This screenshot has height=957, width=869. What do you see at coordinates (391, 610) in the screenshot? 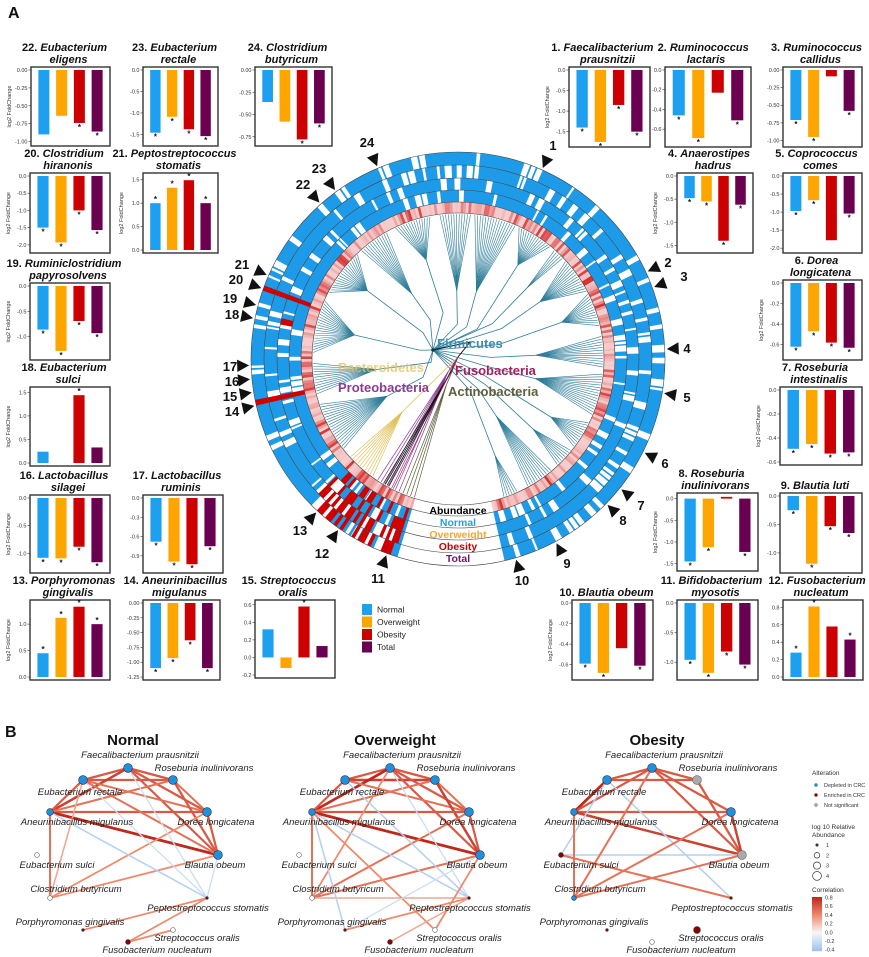
I see `legend-label: Normal` at bounding box center [391, 610].